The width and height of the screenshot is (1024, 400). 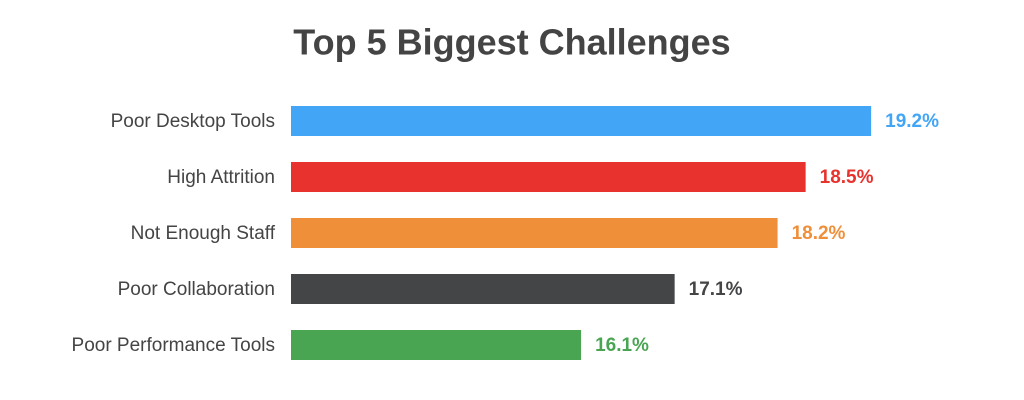 I want to click on value-label: 18.5%, so click(x=847, y=177).